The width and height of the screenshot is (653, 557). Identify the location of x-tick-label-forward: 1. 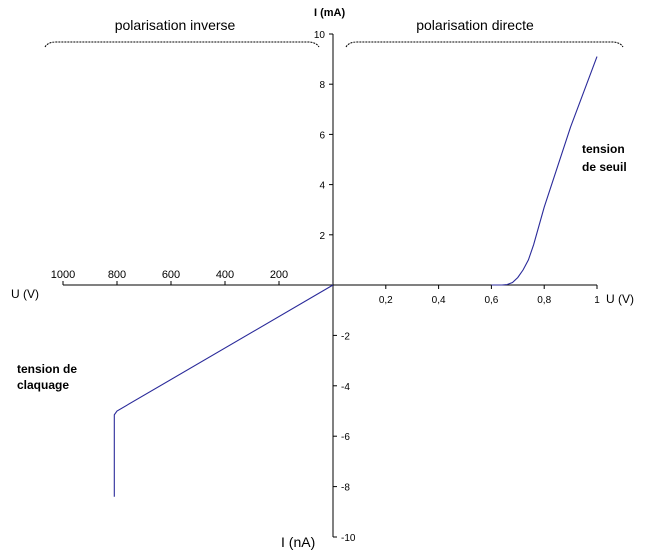
(597, 300).